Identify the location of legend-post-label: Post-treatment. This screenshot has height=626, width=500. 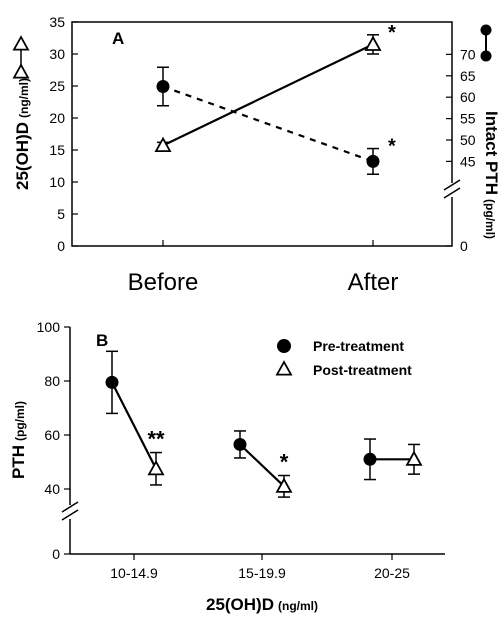
(362, 370).